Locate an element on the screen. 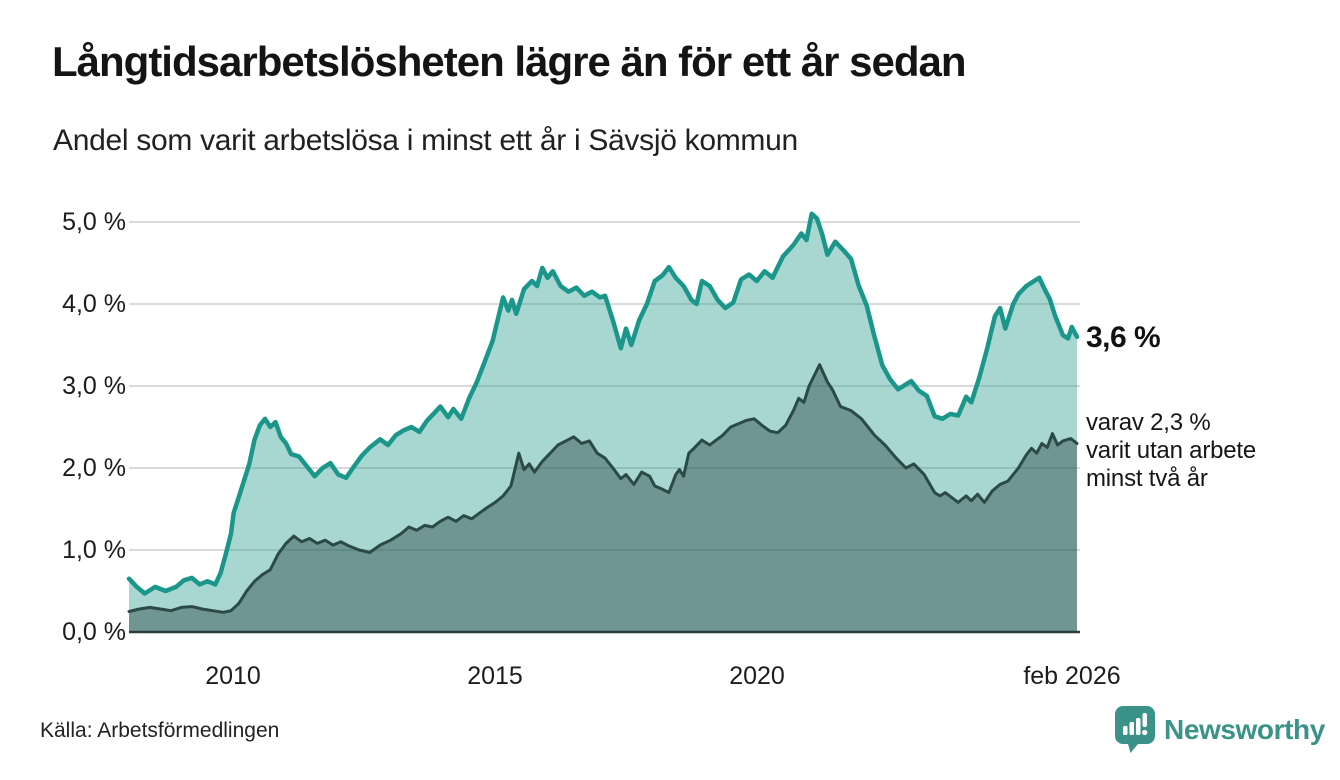 Image resolution: width=1340 pixels, height=780 pixels. source-credit: Källa: Arbetsförmedlingen is located at coordinates (160, 730).